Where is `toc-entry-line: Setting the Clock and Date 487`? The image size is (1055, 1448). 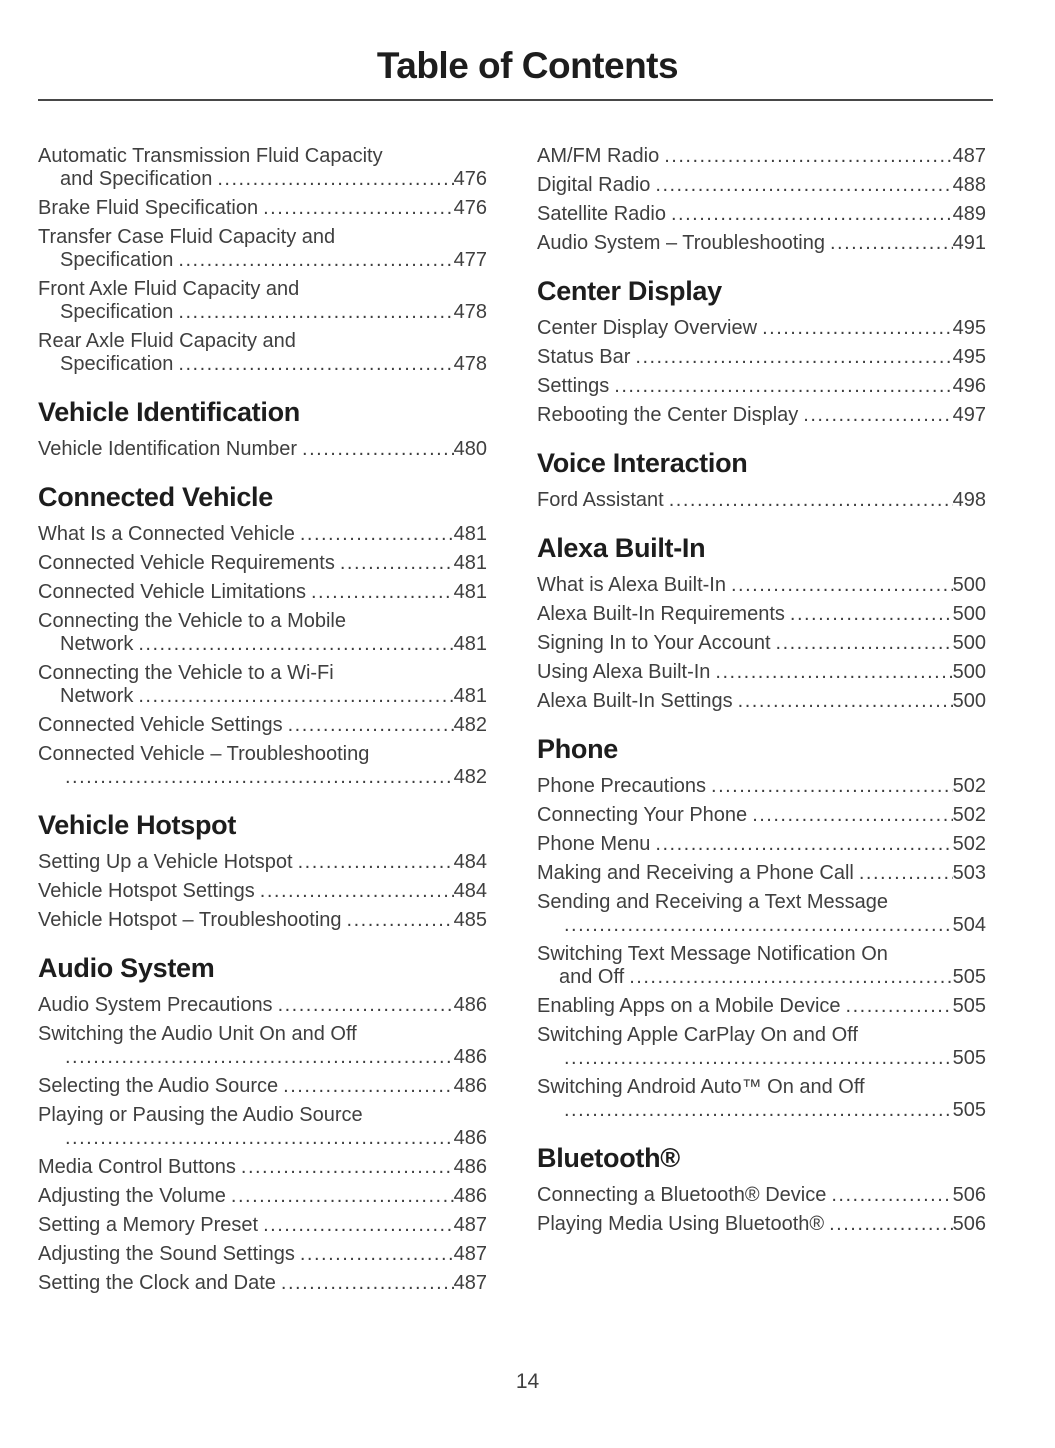
toc-entry-line: Setting the Clock and Date 487 is located at coordinates (262, 1283).